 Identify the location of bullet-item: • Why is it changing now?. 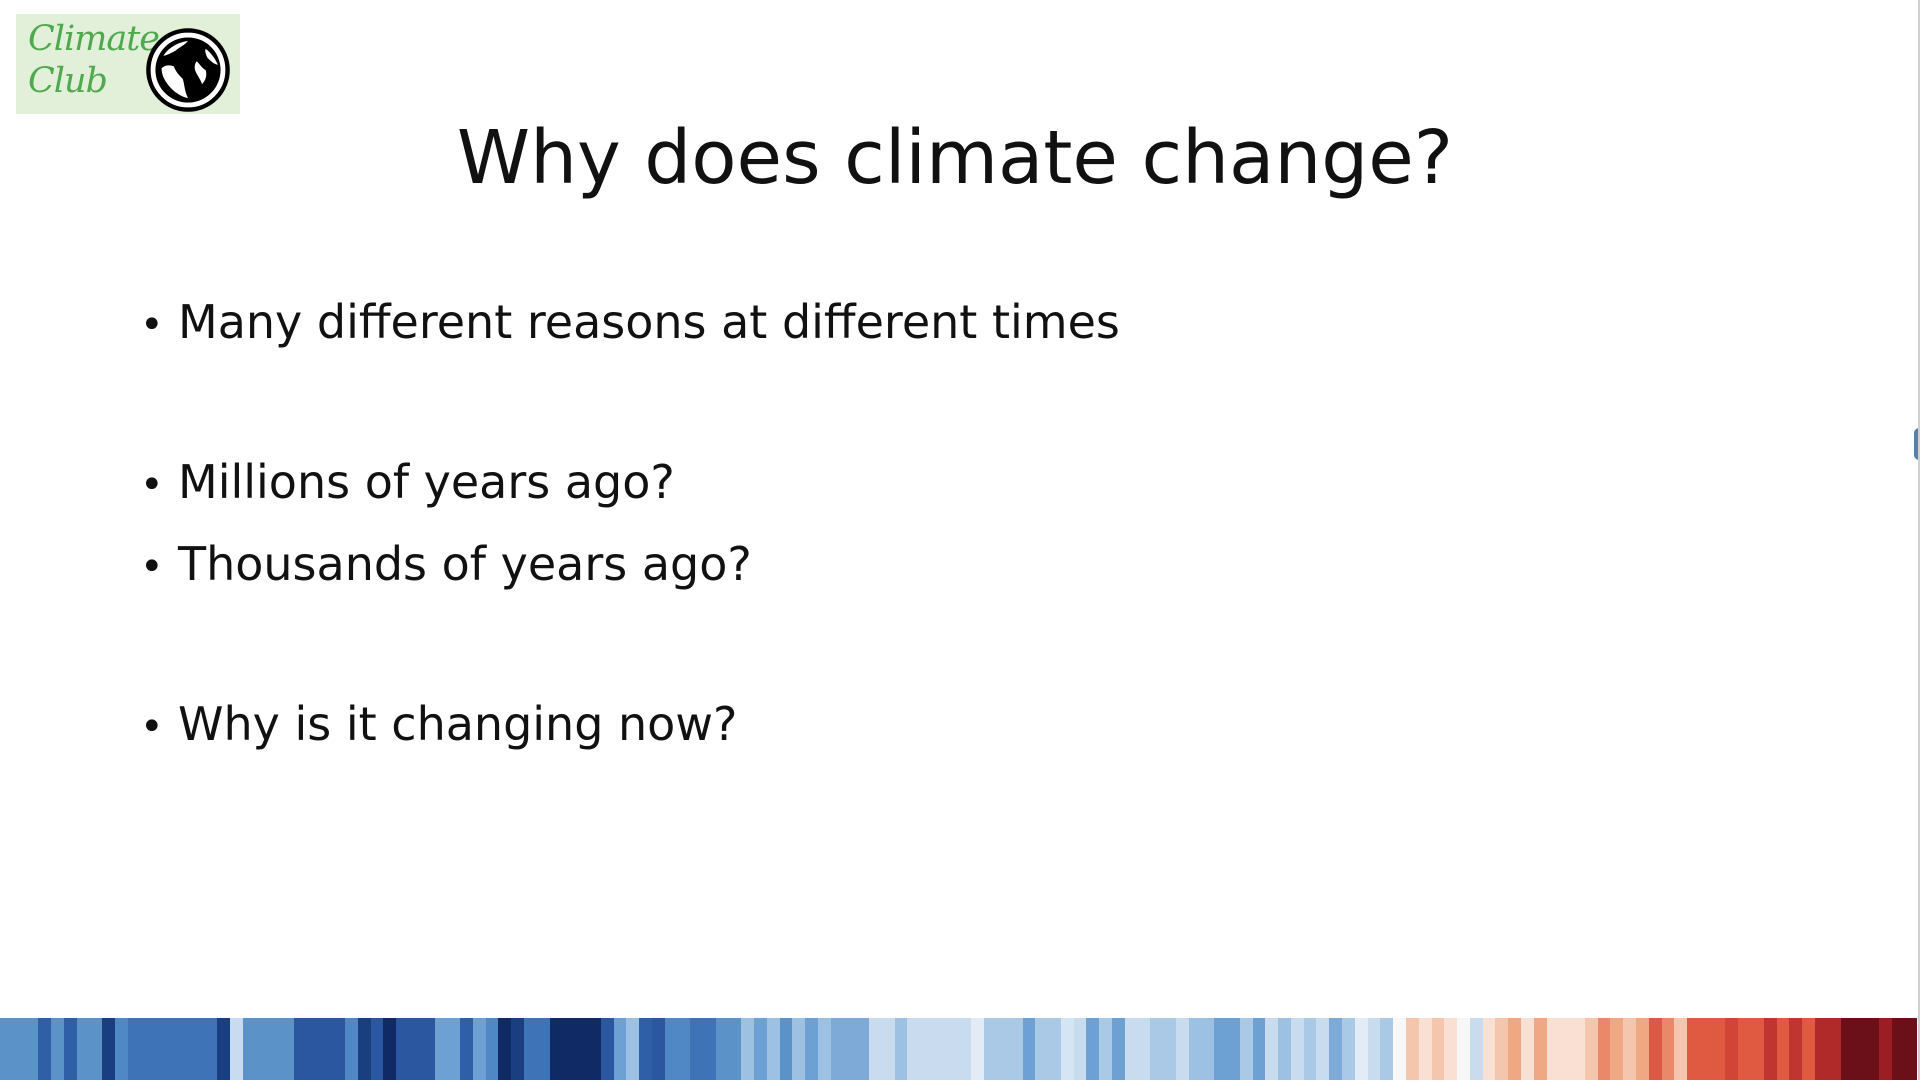
(438, 725).